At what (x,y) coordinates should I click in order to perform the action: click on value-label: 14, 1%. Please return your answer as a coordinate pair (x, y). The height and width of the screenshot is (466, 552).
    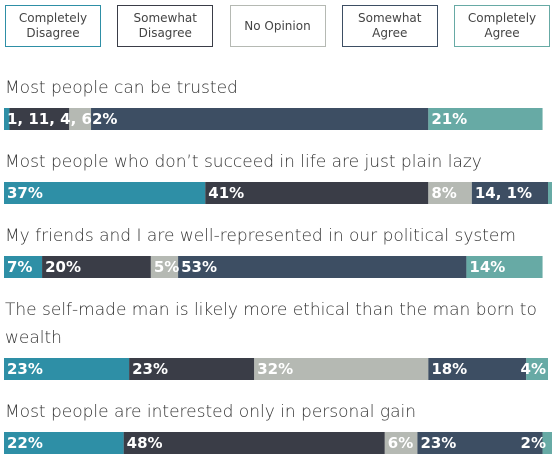
    Looking at the image, I should click on (503, 193).